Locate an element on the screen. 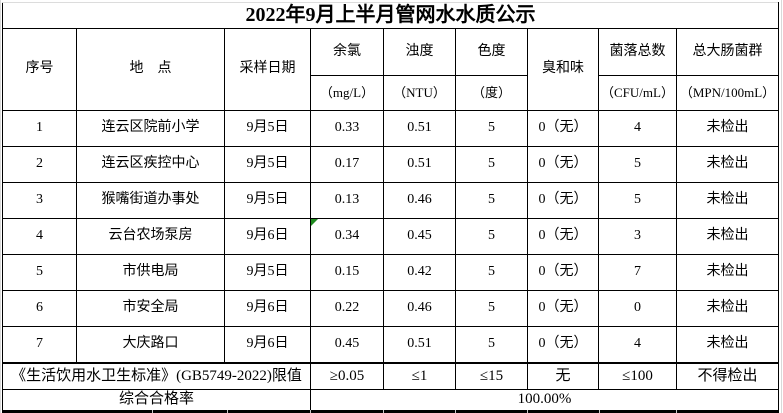 The height and width of the screenshot is (413, 783). unit-colony-count: （CFU/mL） is located at coordinates (637, 93).